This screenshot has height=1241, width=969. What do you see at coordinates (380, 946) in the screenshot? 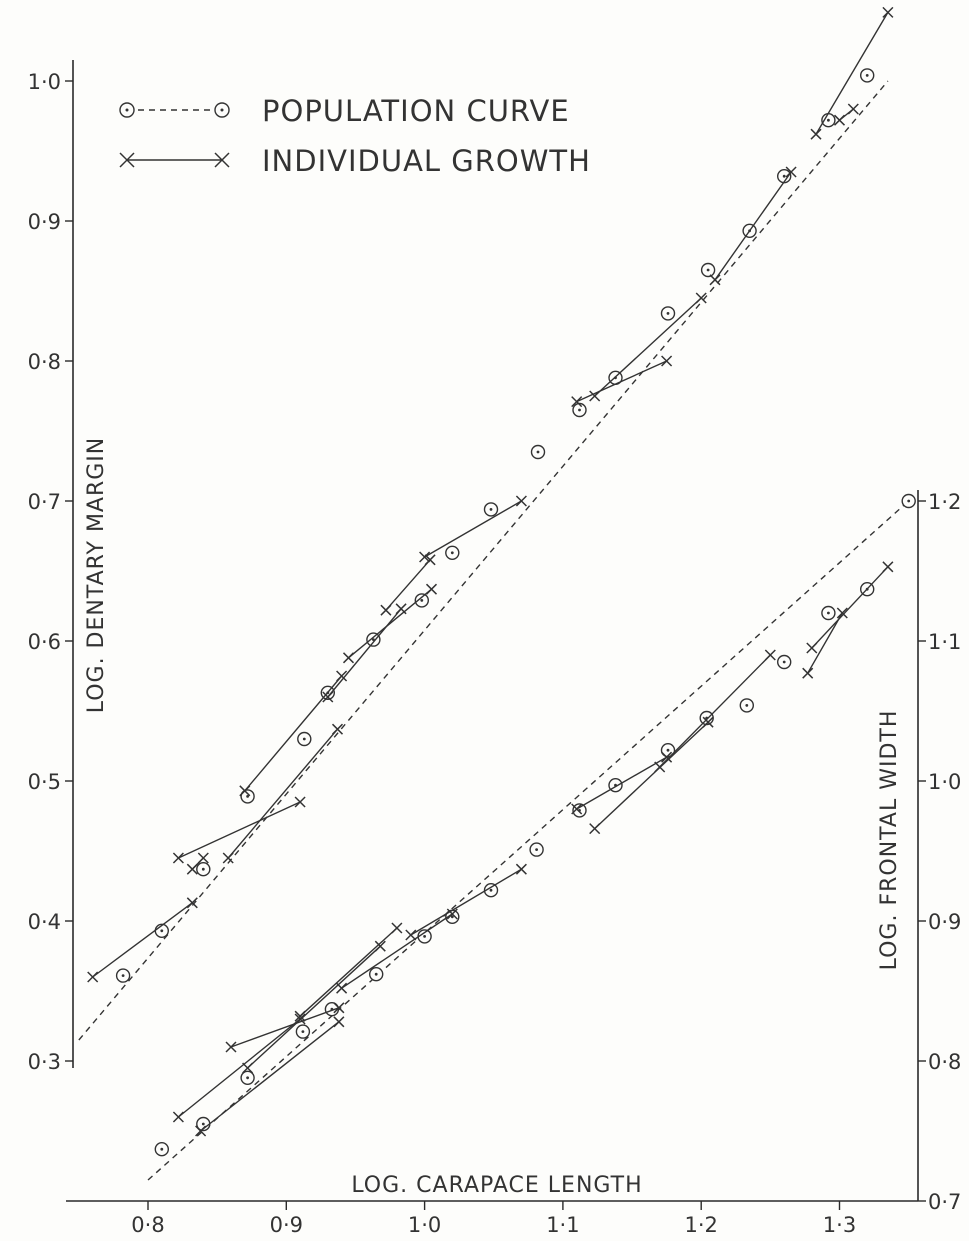
I see `right-individual-segment-3-mark-1-b` at bounding box center [380, 946].